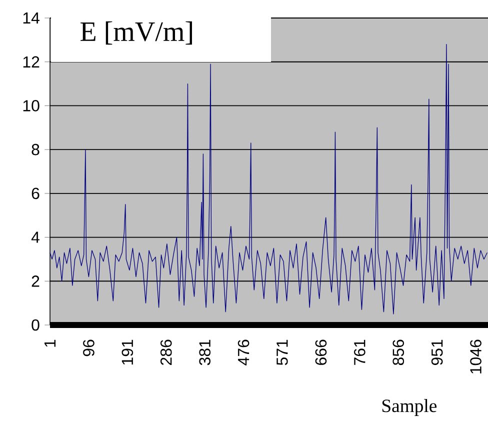 The height and width of the screenshot is (425, 488). I want to click on y-axis-title: E [mV/m], so click(136, 33).